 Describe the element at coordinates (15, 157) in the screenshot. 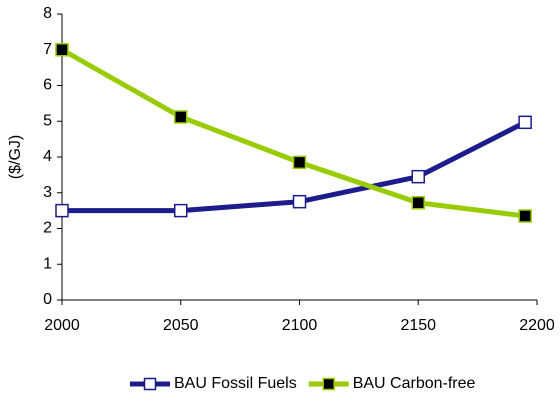

I see `y-axis-label: ($/GJ)` at that location.